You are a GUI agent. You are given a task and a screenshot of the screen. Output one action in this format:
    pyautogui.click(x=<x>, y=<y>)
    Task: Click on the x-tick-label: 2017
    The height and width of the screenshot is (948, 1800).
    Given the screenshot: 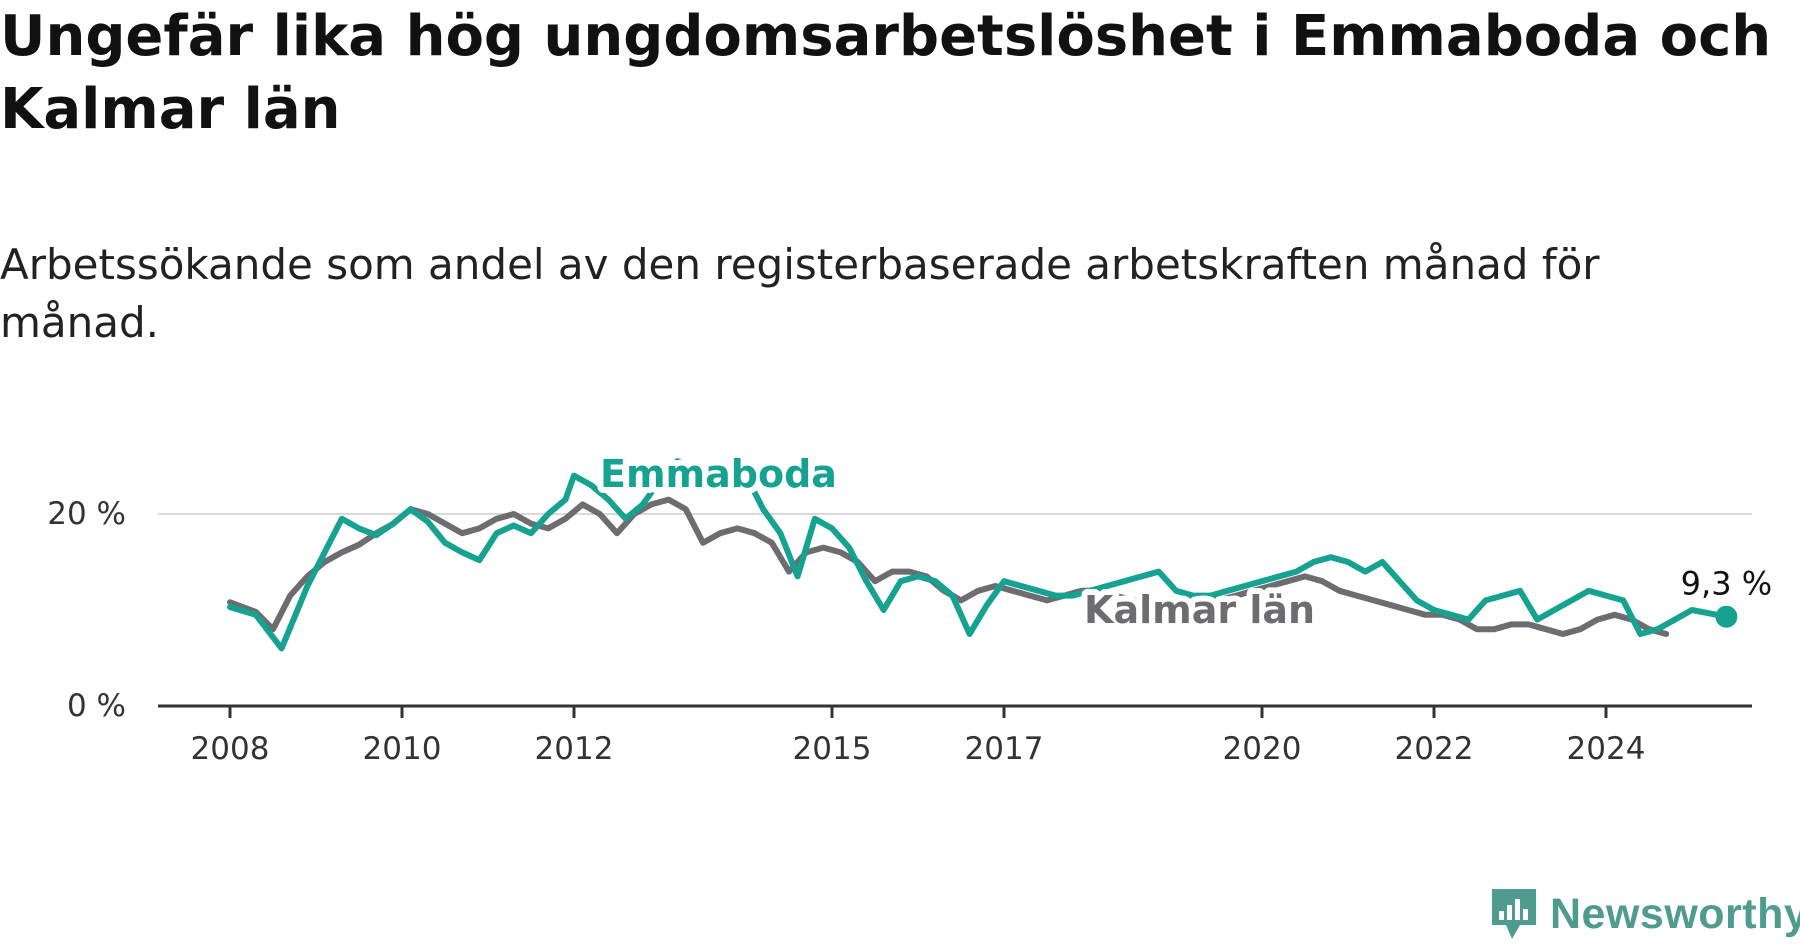 What is the action you would take?
    pyautogui.click(x=1004, y=749)
    